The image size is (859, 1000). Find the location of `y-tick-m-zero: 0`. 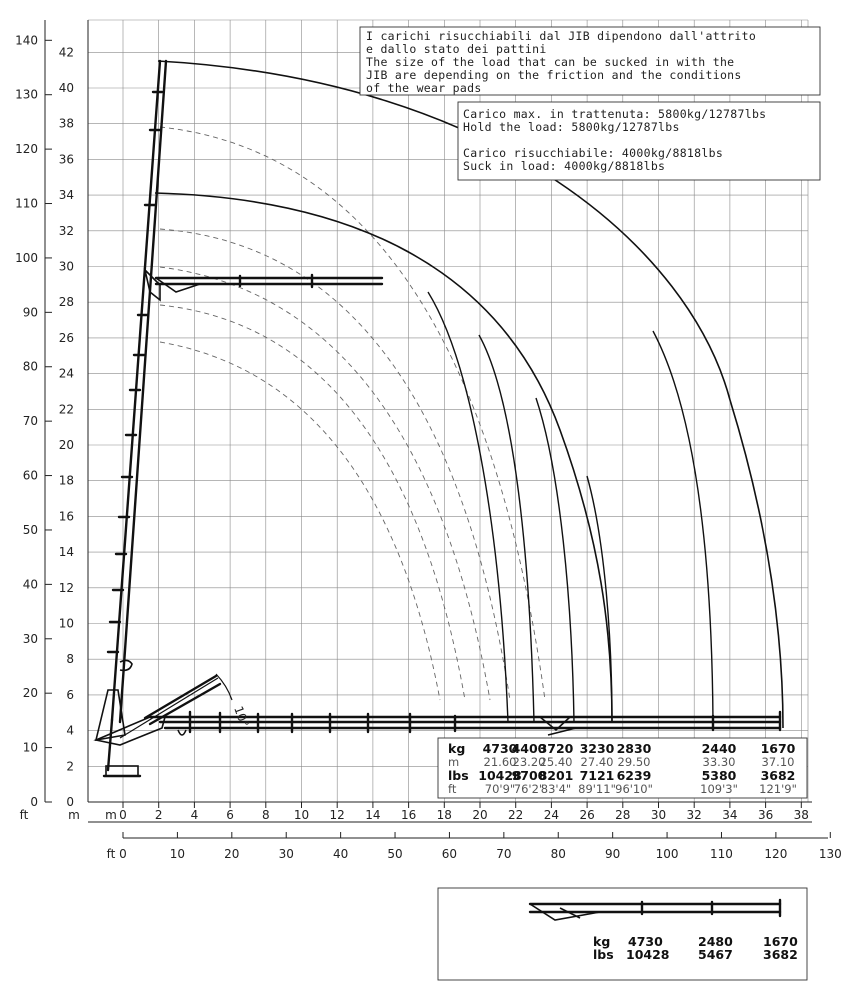

y-tick-m-zero: 0 is located at coordinates (70, 802).